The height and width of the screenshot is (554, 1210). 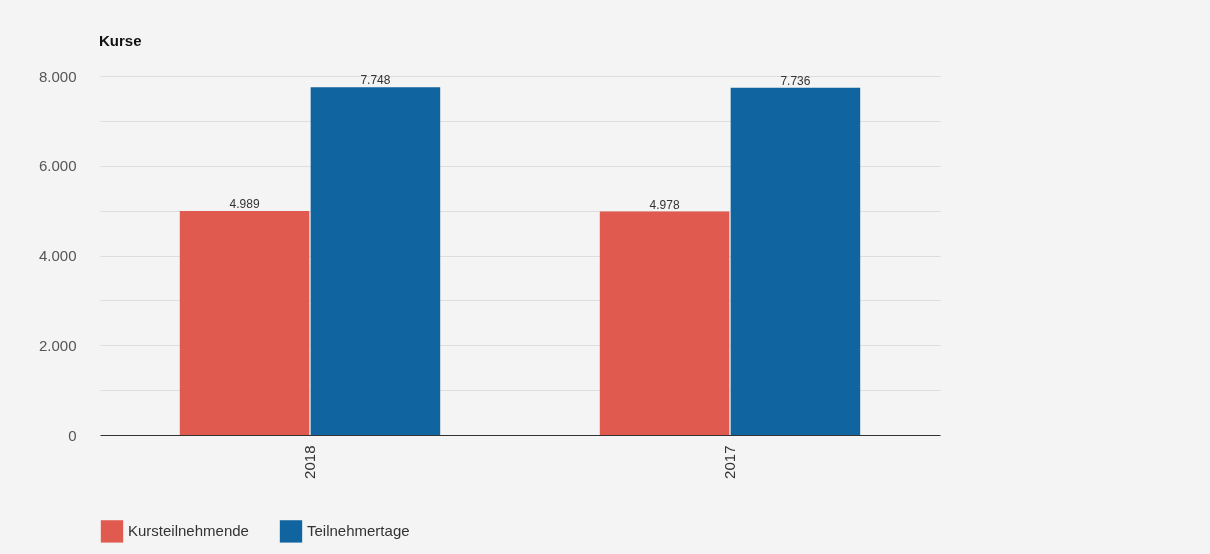 I want to click on data-label: 4.978, so click(x=664, y=204).